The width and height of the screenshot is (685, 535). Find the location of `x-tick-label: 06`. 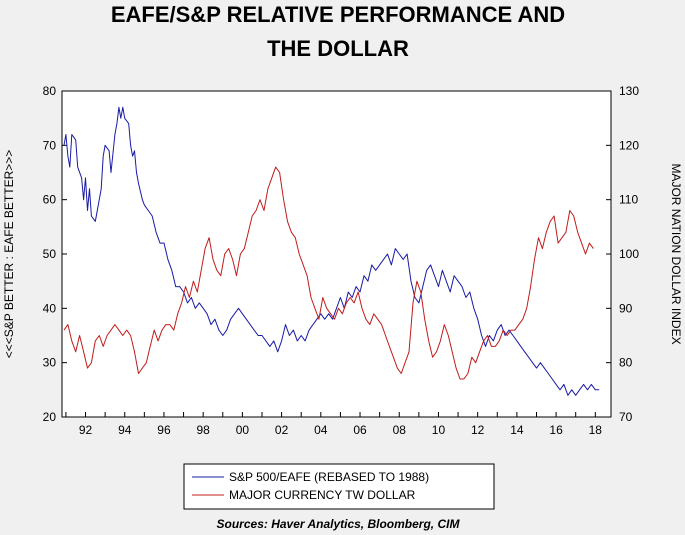

x-tick-label: 06 is located at coordinates (360, 430).